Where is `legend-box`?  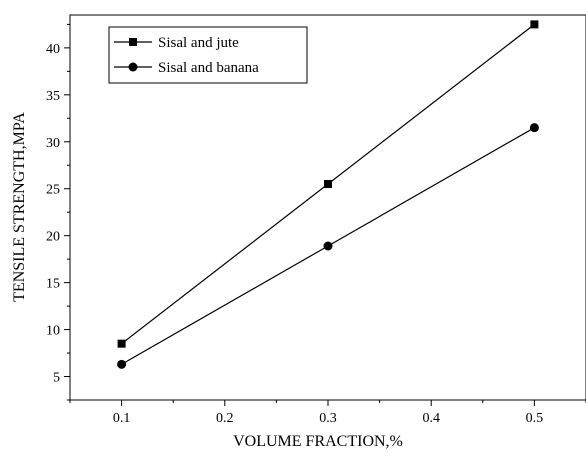 legend-box is located at coordinates (208, 55).